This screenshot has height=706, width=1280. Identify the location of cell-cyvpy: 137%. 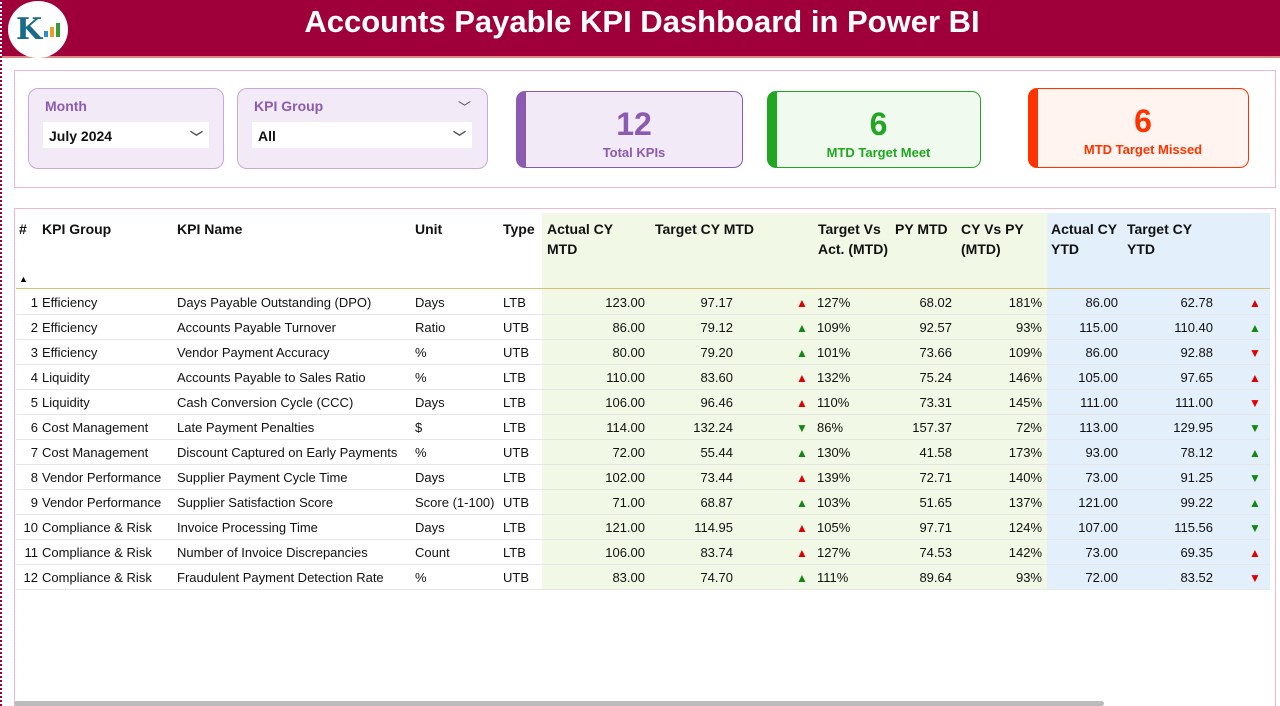
(1025, 502).